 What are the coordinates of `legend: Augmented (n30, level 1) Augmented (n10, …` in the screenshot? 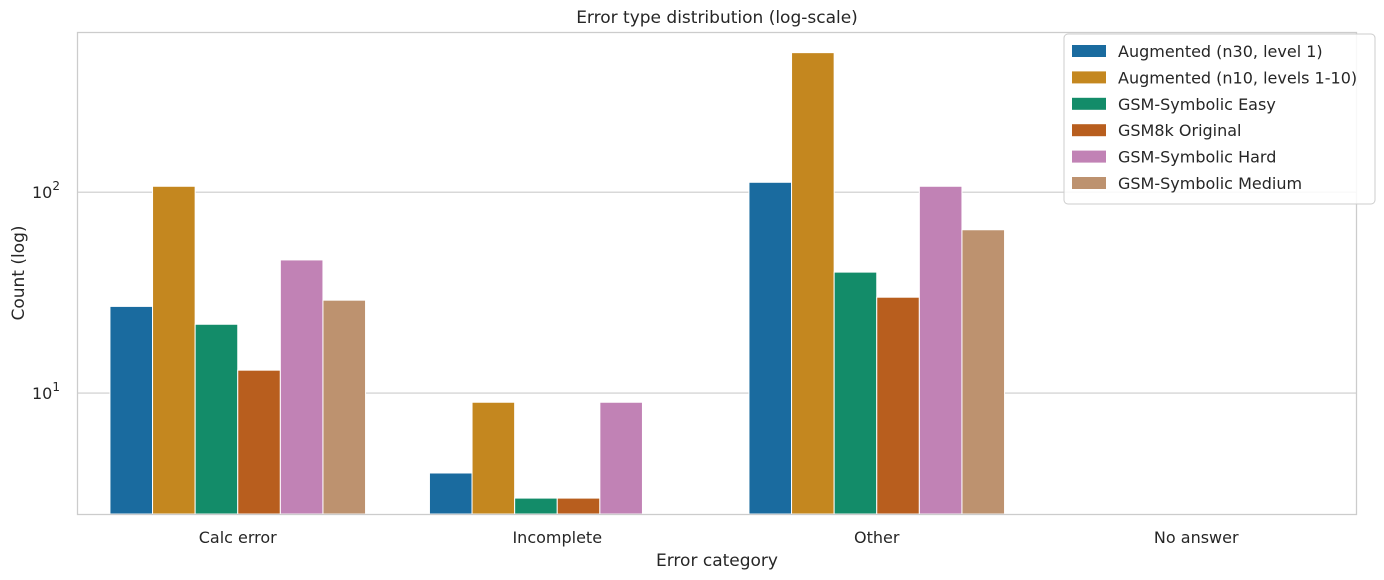 It's located at (1219, 119).